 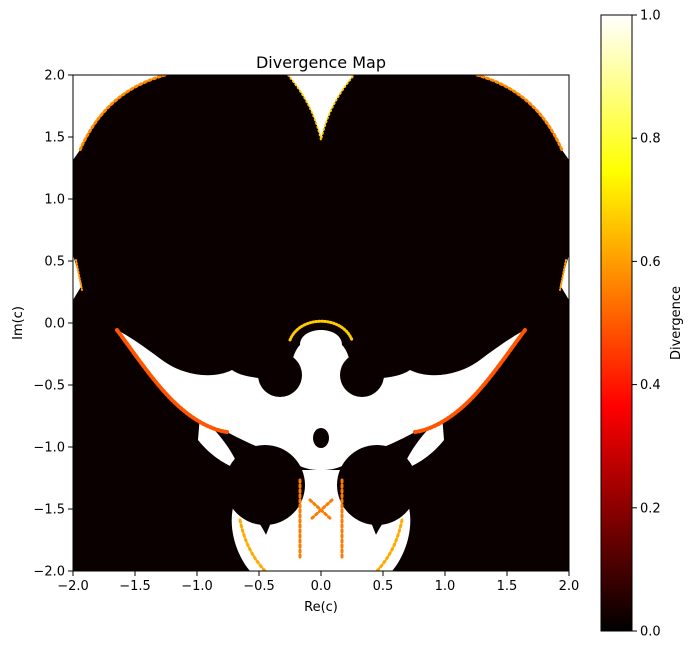 What do you see at coordinates (445, 586) in the screenshot?
I see `x-tick-label: 1.0` at bounding box center [445, 586].